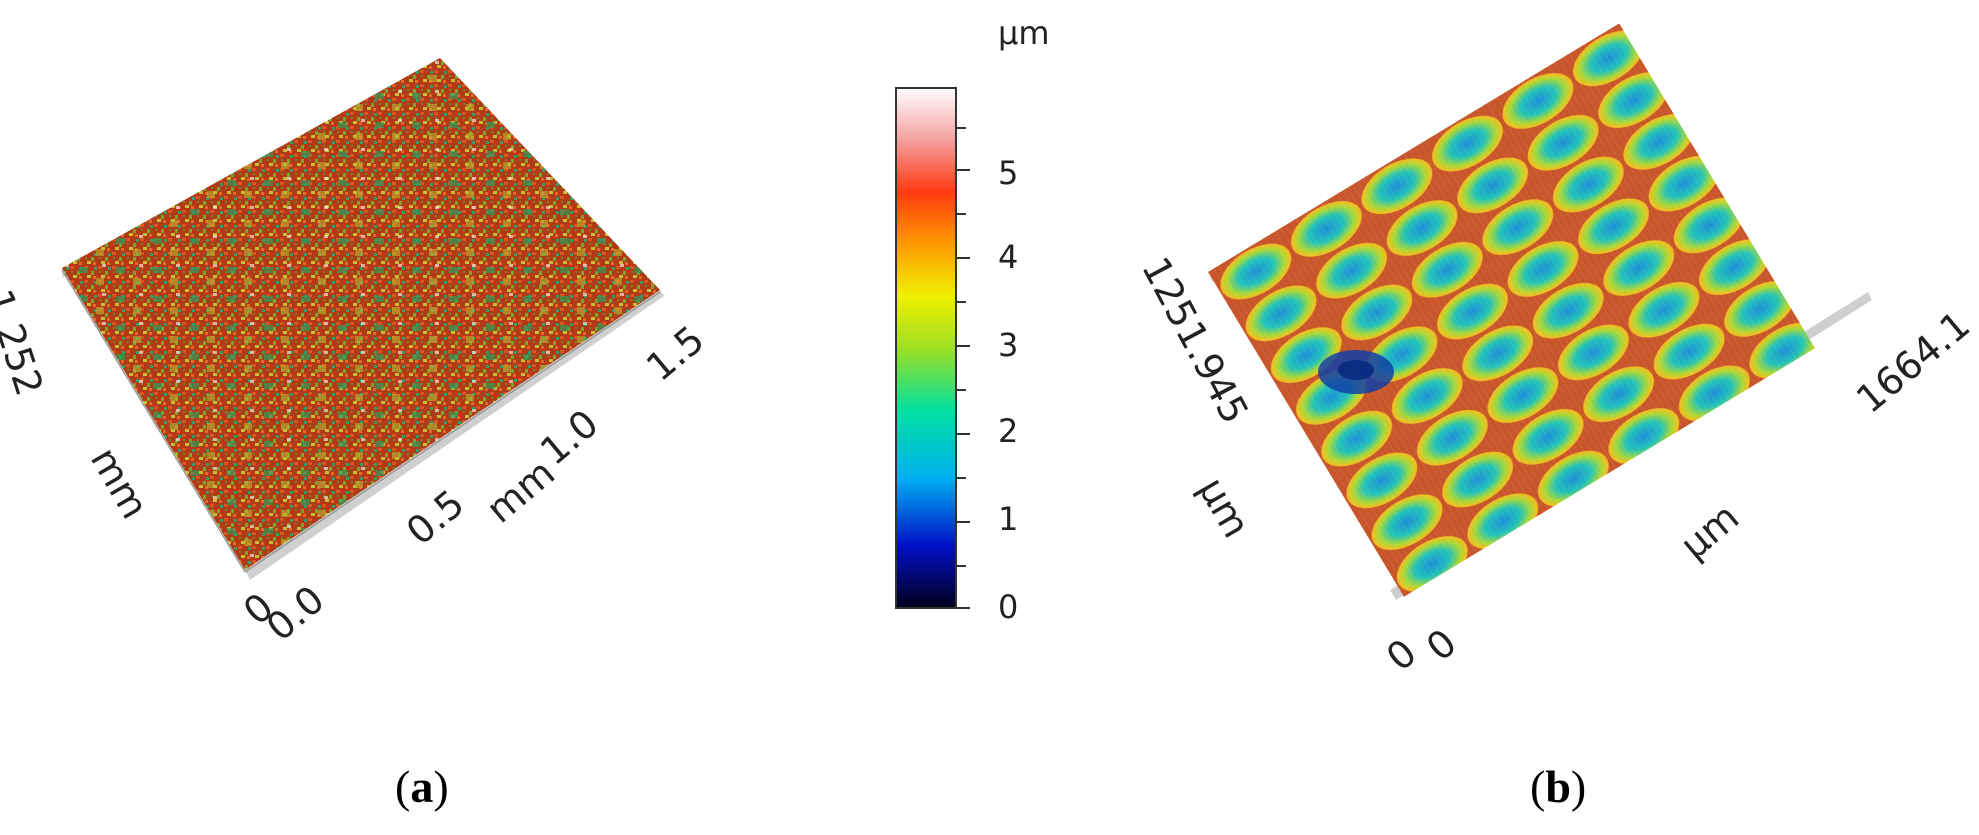 The height and width of the screenshot is (835, 1979). Describe the element at coordinates (1008, 519) in the screenshot. I see `colorbar-tick-1: 1` at that location.